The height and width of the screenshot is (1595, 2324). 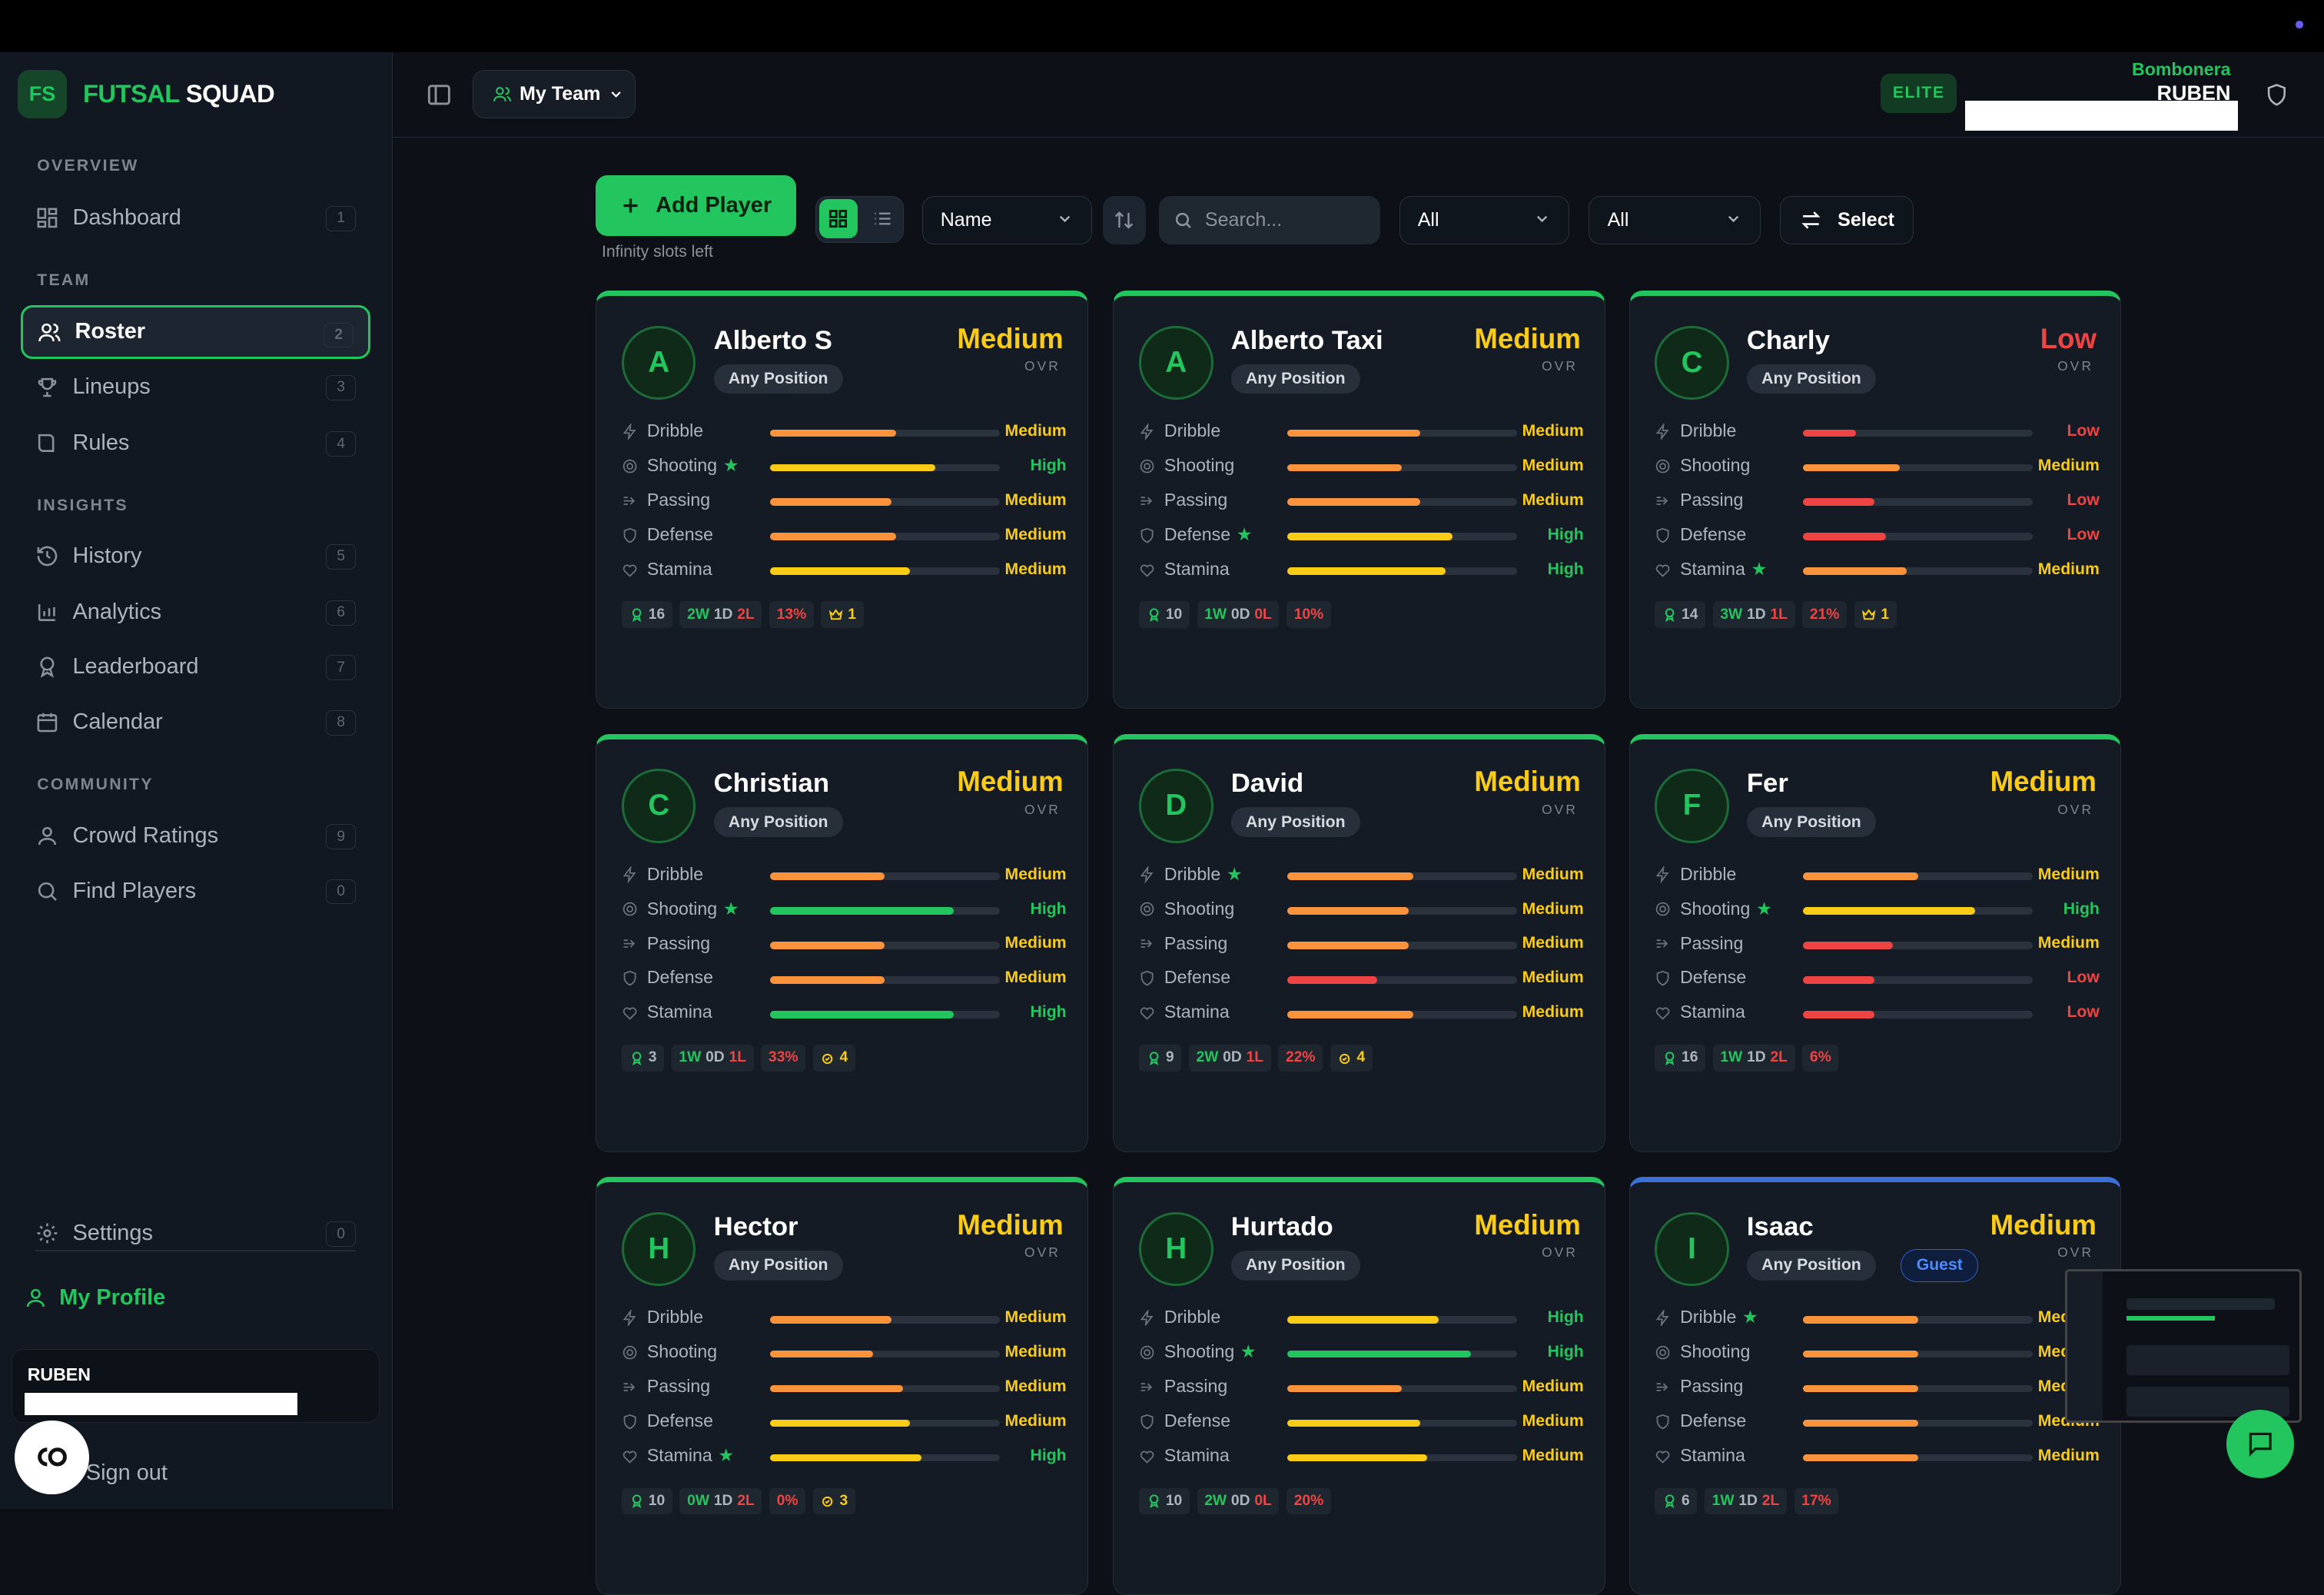 What do you see at coordinates (2193, 93) in the screenshot?
I see `header-user-name: RUBEN` at bounding box center [2193, 93].